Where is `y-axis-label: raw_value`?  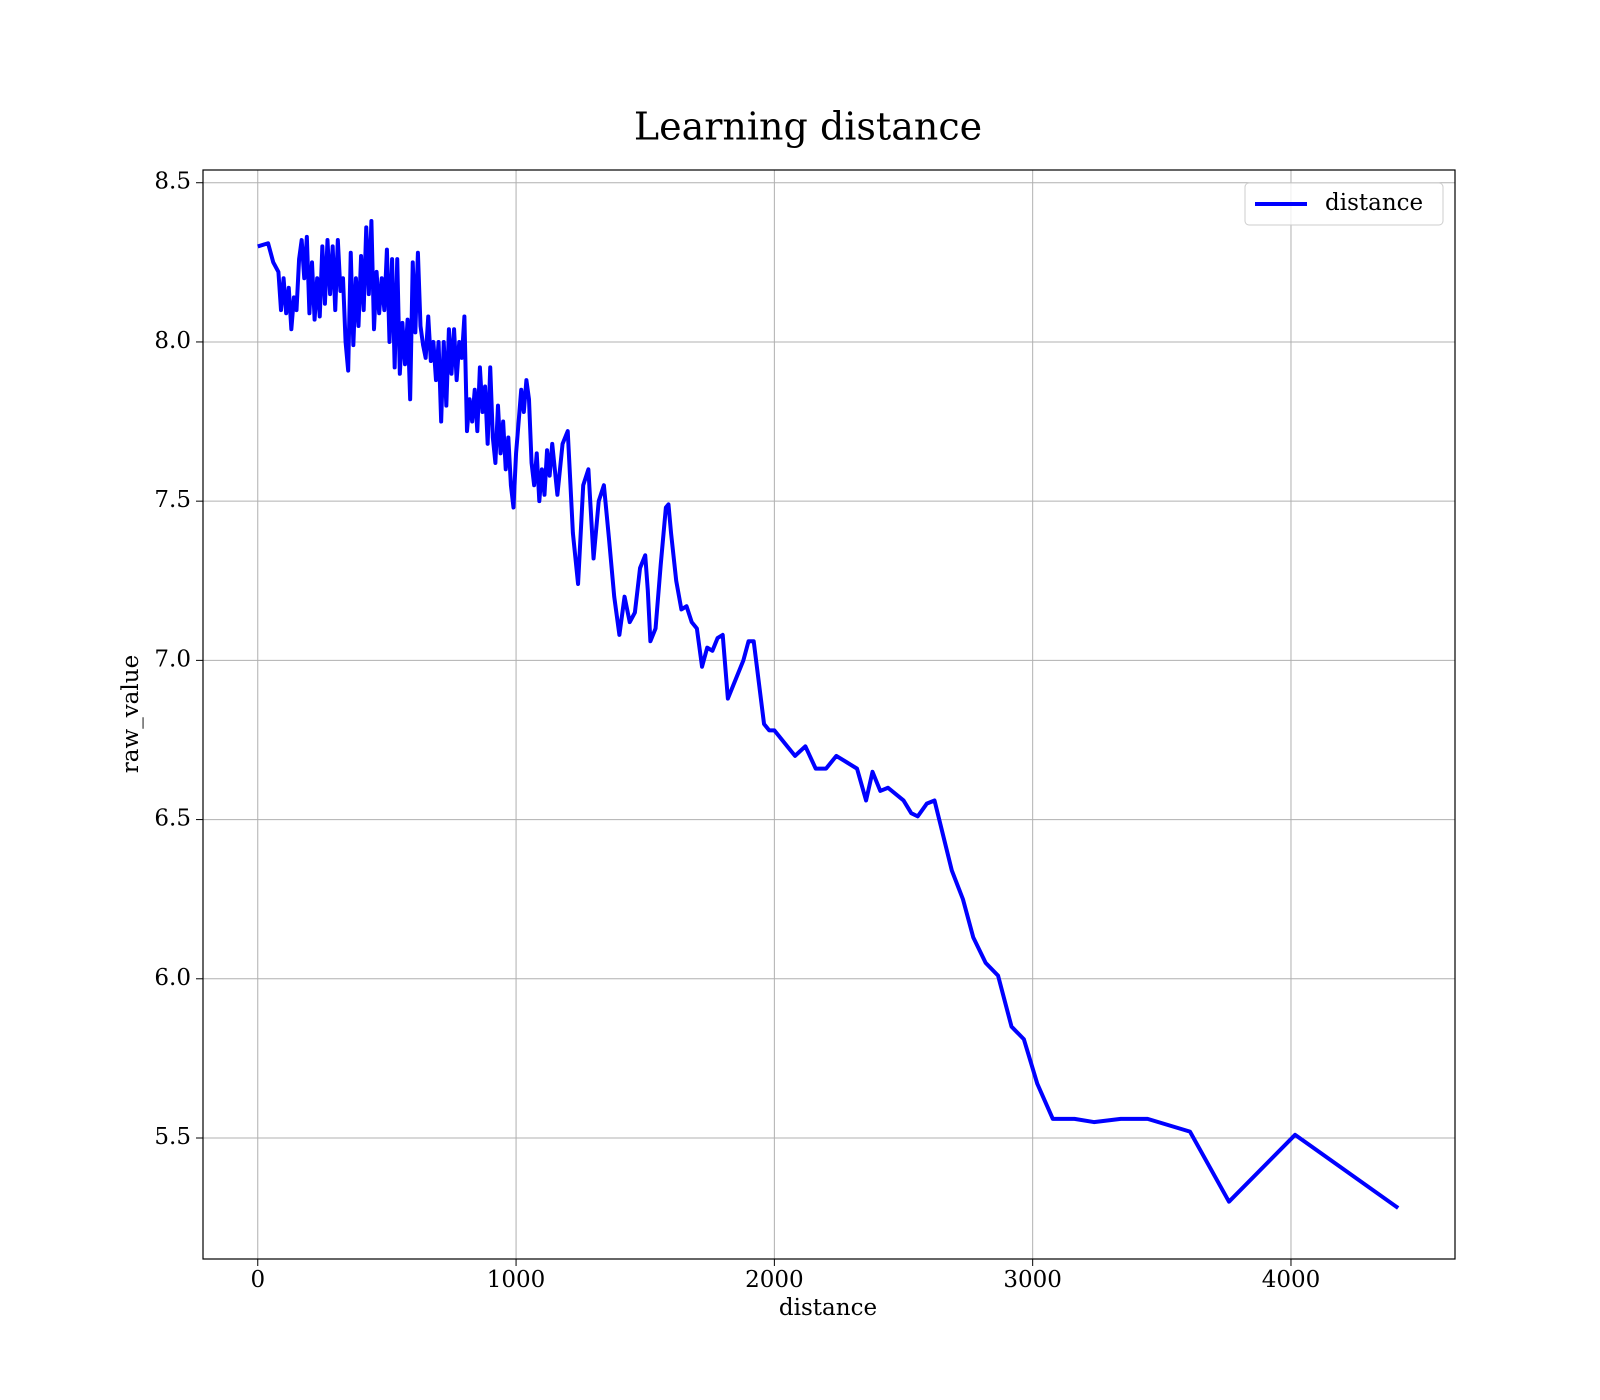
y-axis-label: raw_value is located at coordinates (131, 714).